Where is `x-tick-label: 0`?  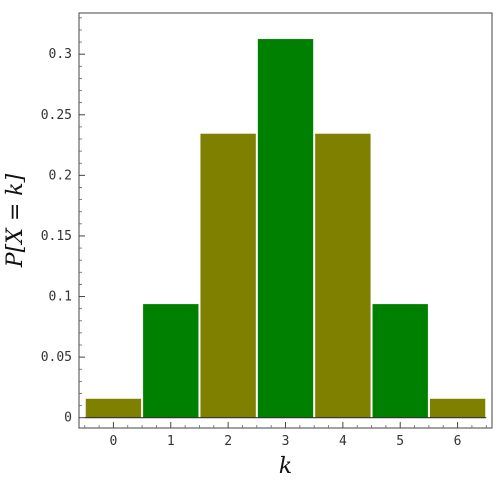
x-tick-label: 0 is located at coordinates (114, 441).